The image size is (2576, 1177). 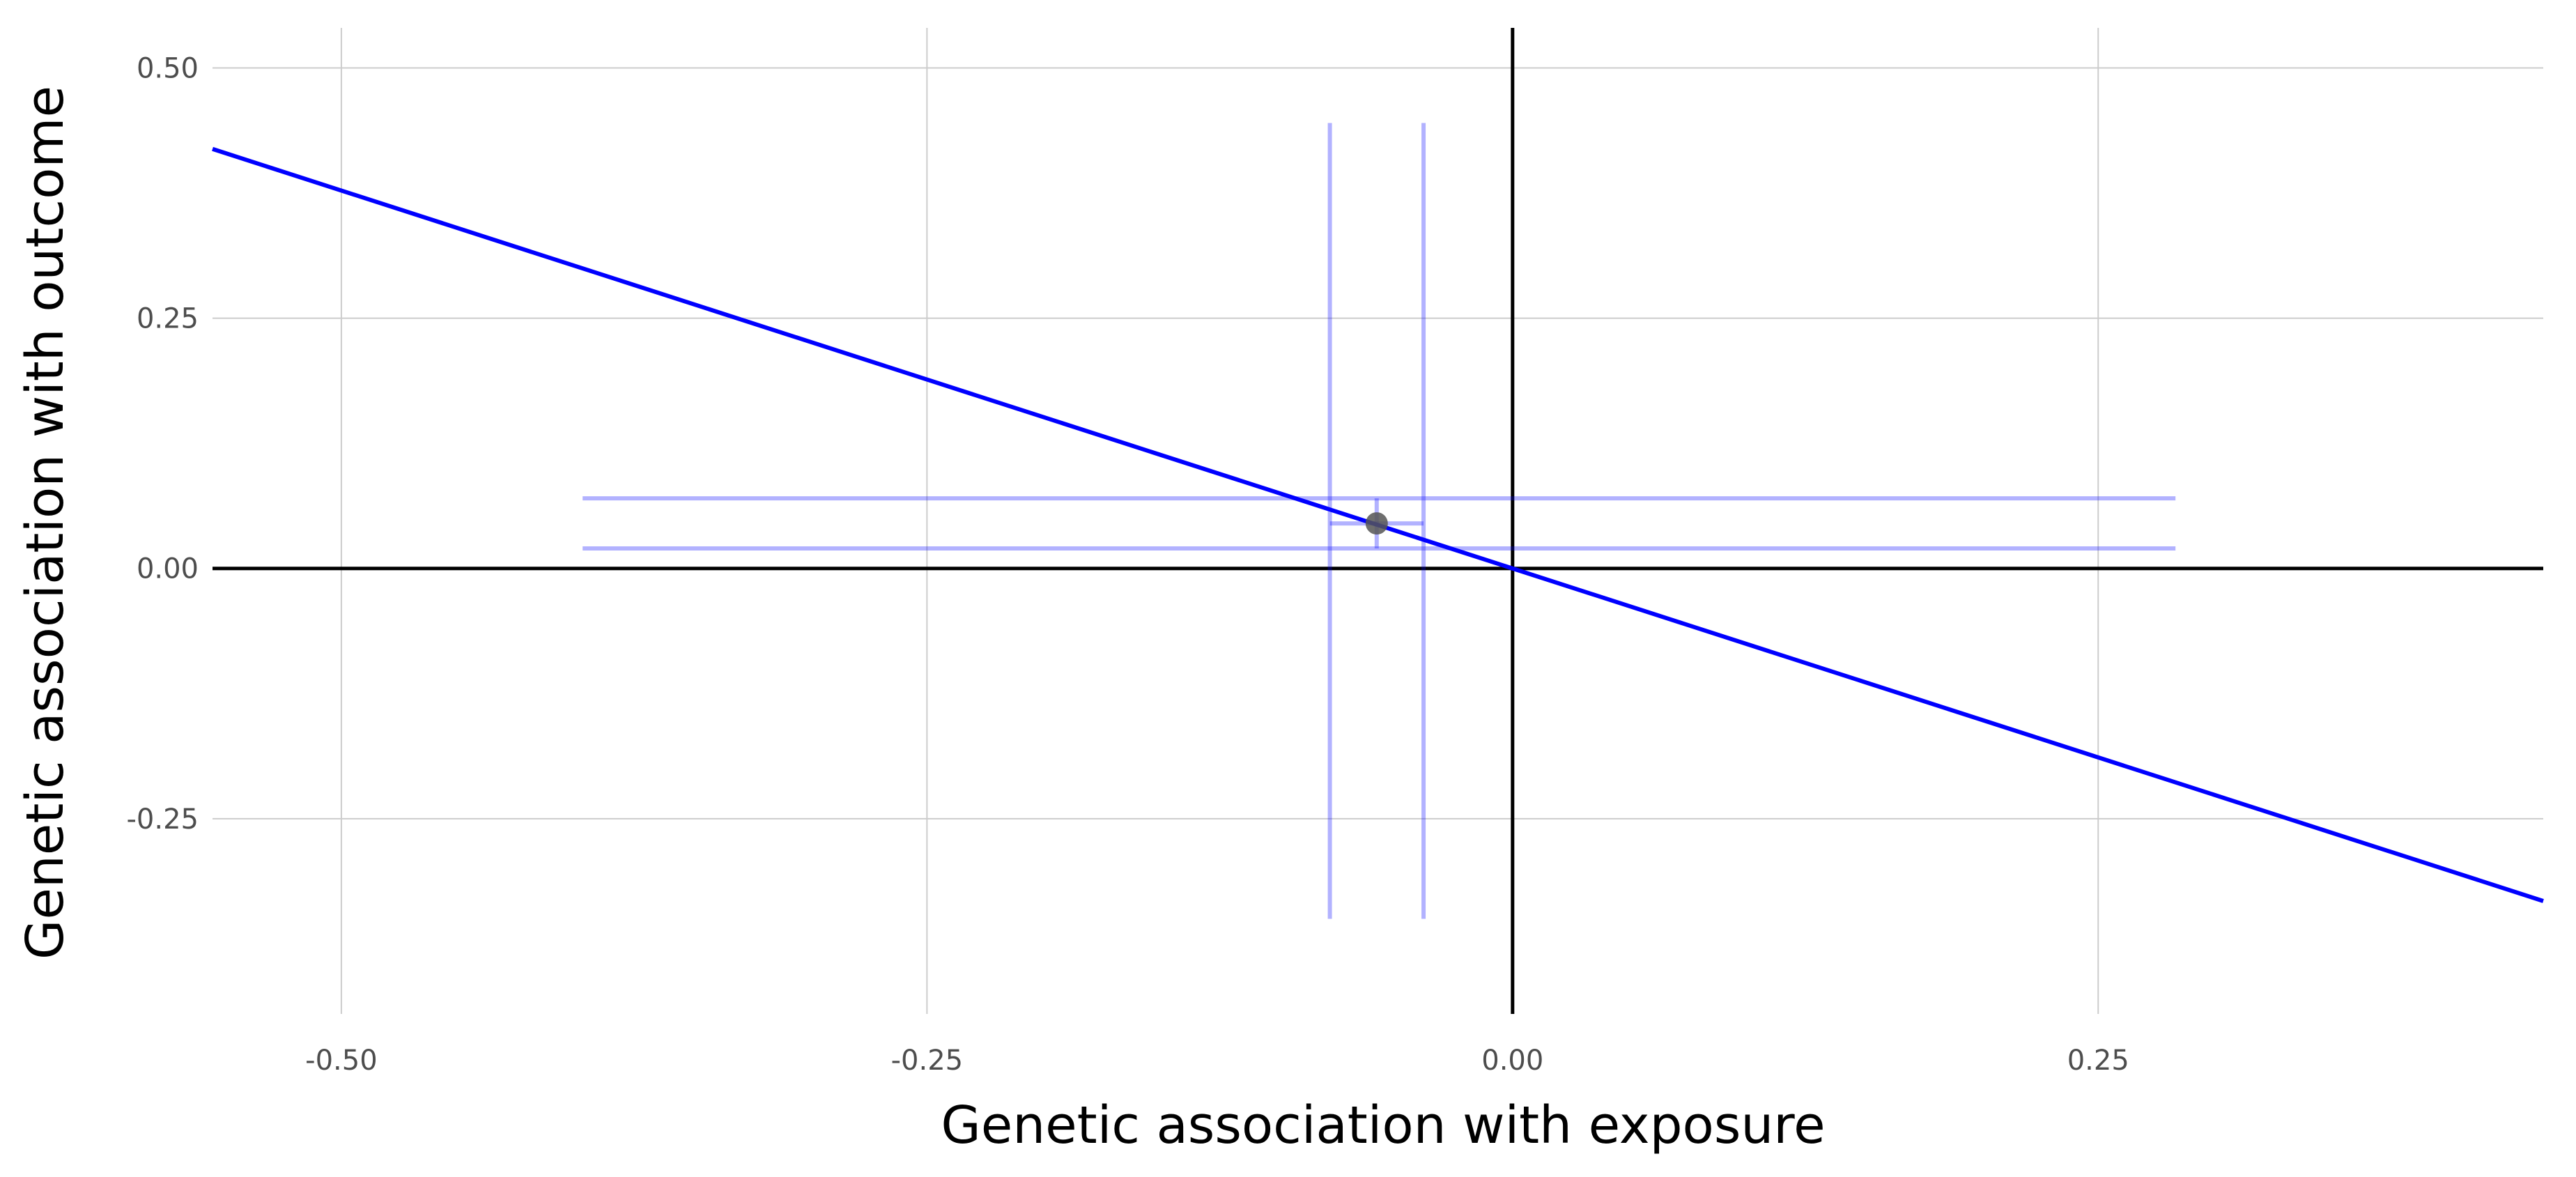 What do you see at coordinates (1383, 1125) in the screenshot?
I see `x-axis-title: Genetic association with exposure` at bounding box center [1383, 1125].